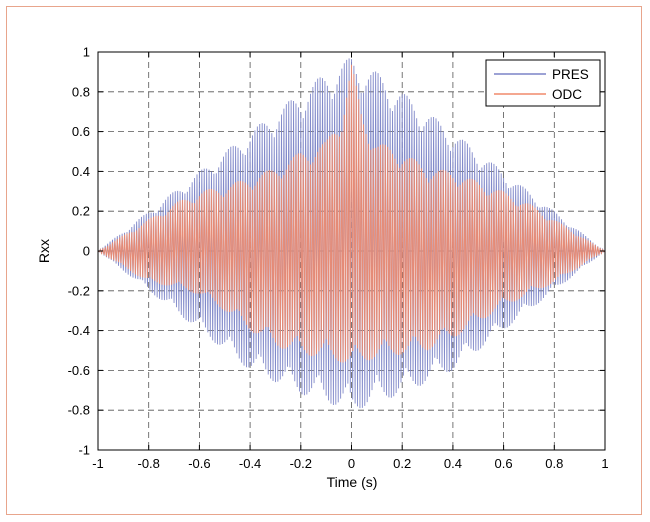  I want to click on x-tick-label: -0.2, so click(301, 463).